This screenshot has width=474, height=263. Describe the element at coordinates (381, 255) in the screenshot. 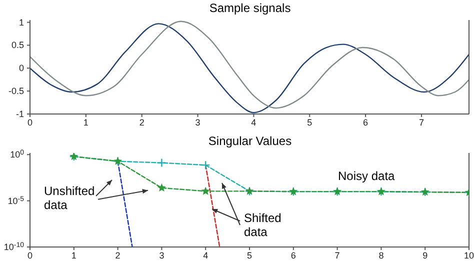

I see `x-tick-label: 8` at that location.